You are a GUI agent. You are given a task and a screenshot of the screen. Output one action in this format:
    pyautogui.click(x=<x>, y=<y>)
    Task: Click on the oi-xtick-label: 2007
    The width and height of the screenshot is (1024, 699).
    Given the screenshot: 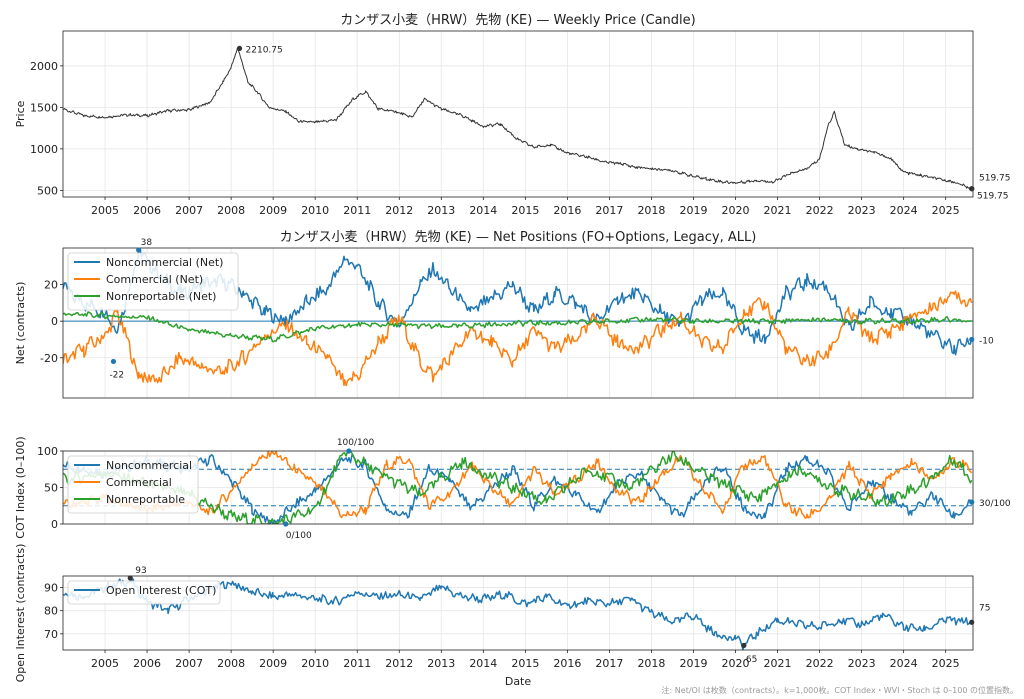 What is the action you would take?
    pyautogui.click(x=189, y=663)
    